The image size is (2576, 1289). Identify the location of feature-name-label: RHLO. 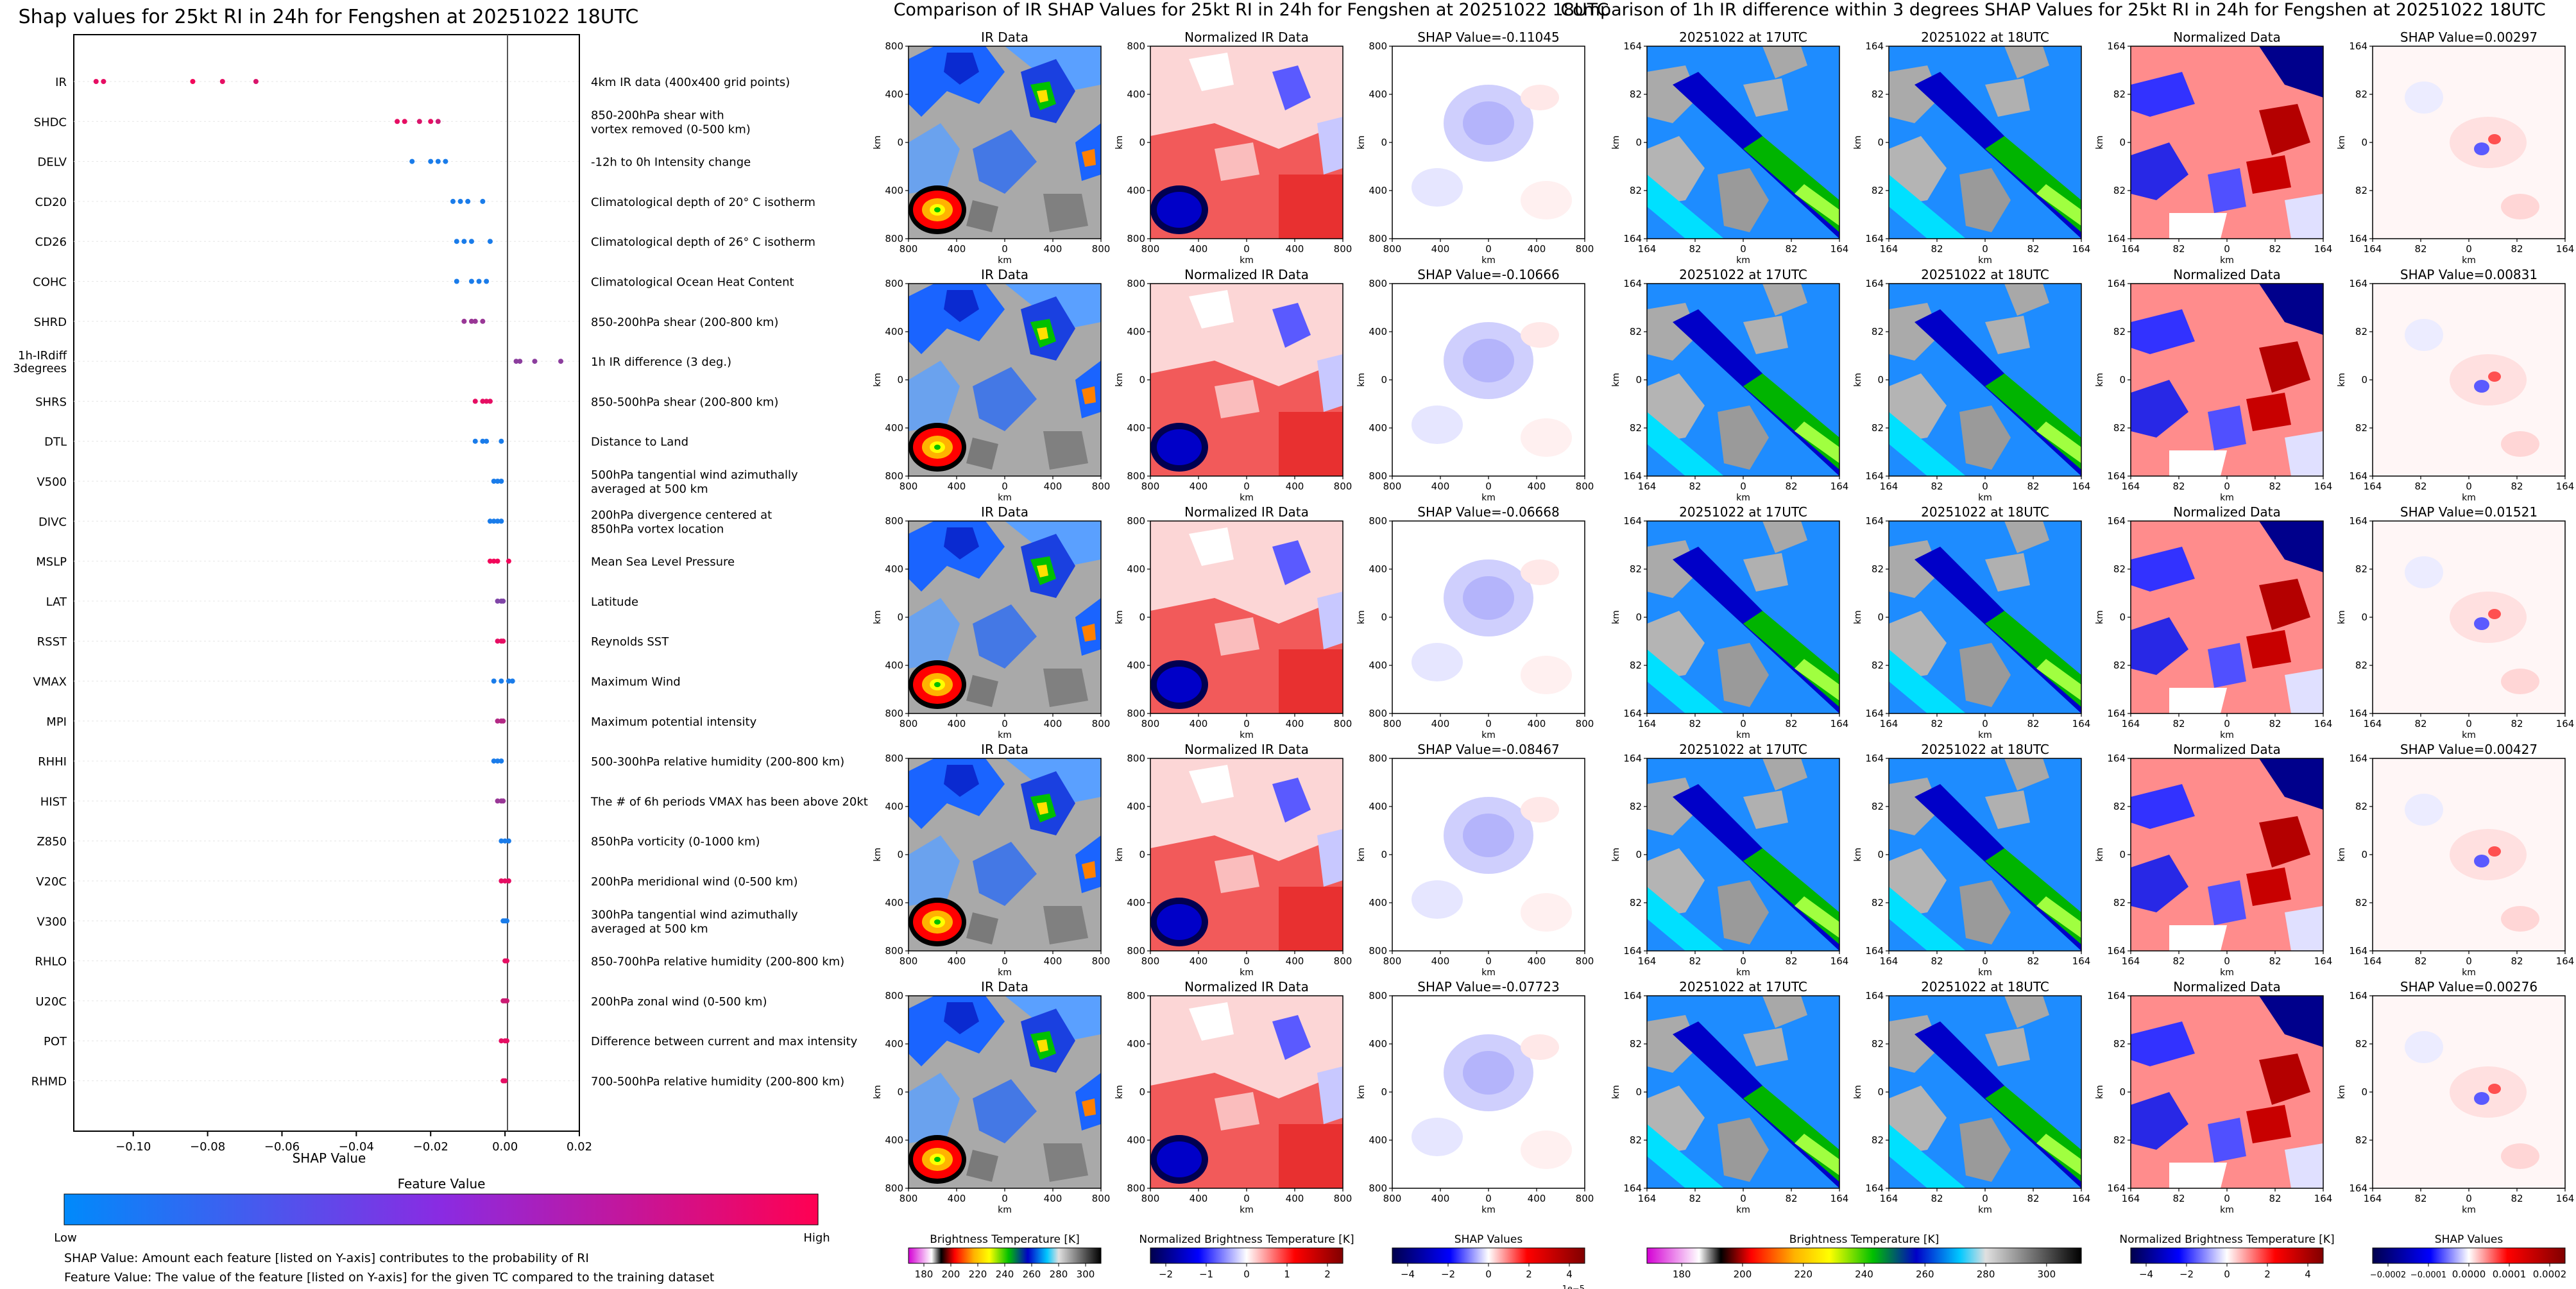
(51, 962).